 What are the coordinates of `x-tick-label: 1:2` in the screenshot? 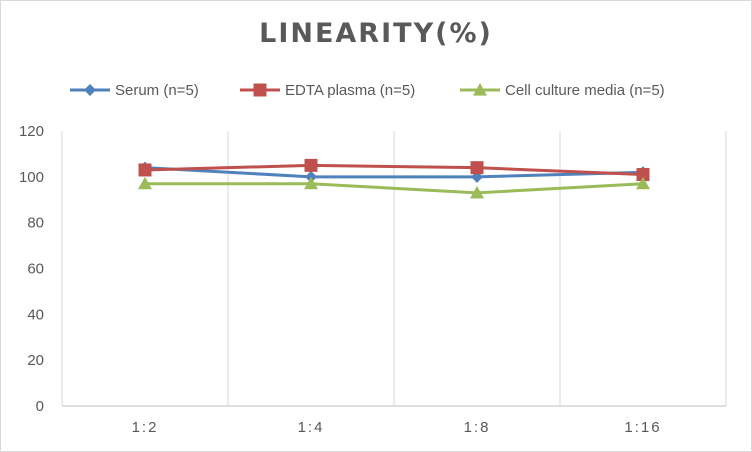 It's located at (145, 427).